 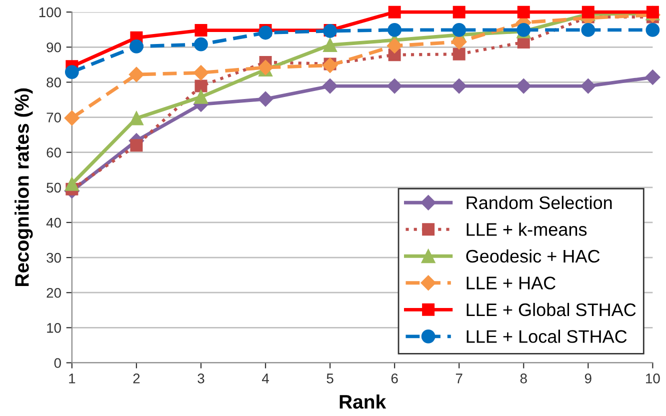 I want to click on y-tick-label: 80, so click(x=53, y=83).